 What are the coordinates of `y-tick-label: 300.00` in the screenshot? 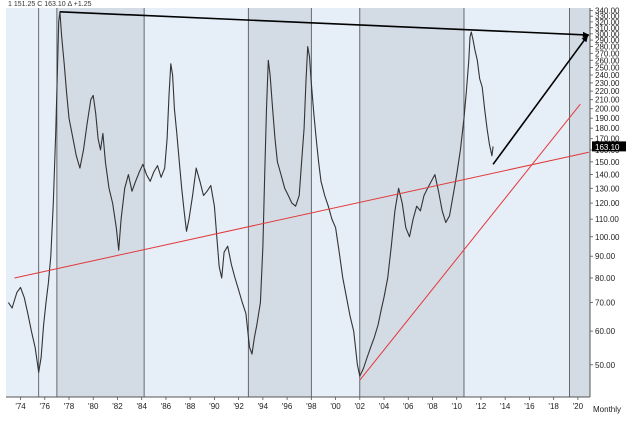 It's located at (607, 34).